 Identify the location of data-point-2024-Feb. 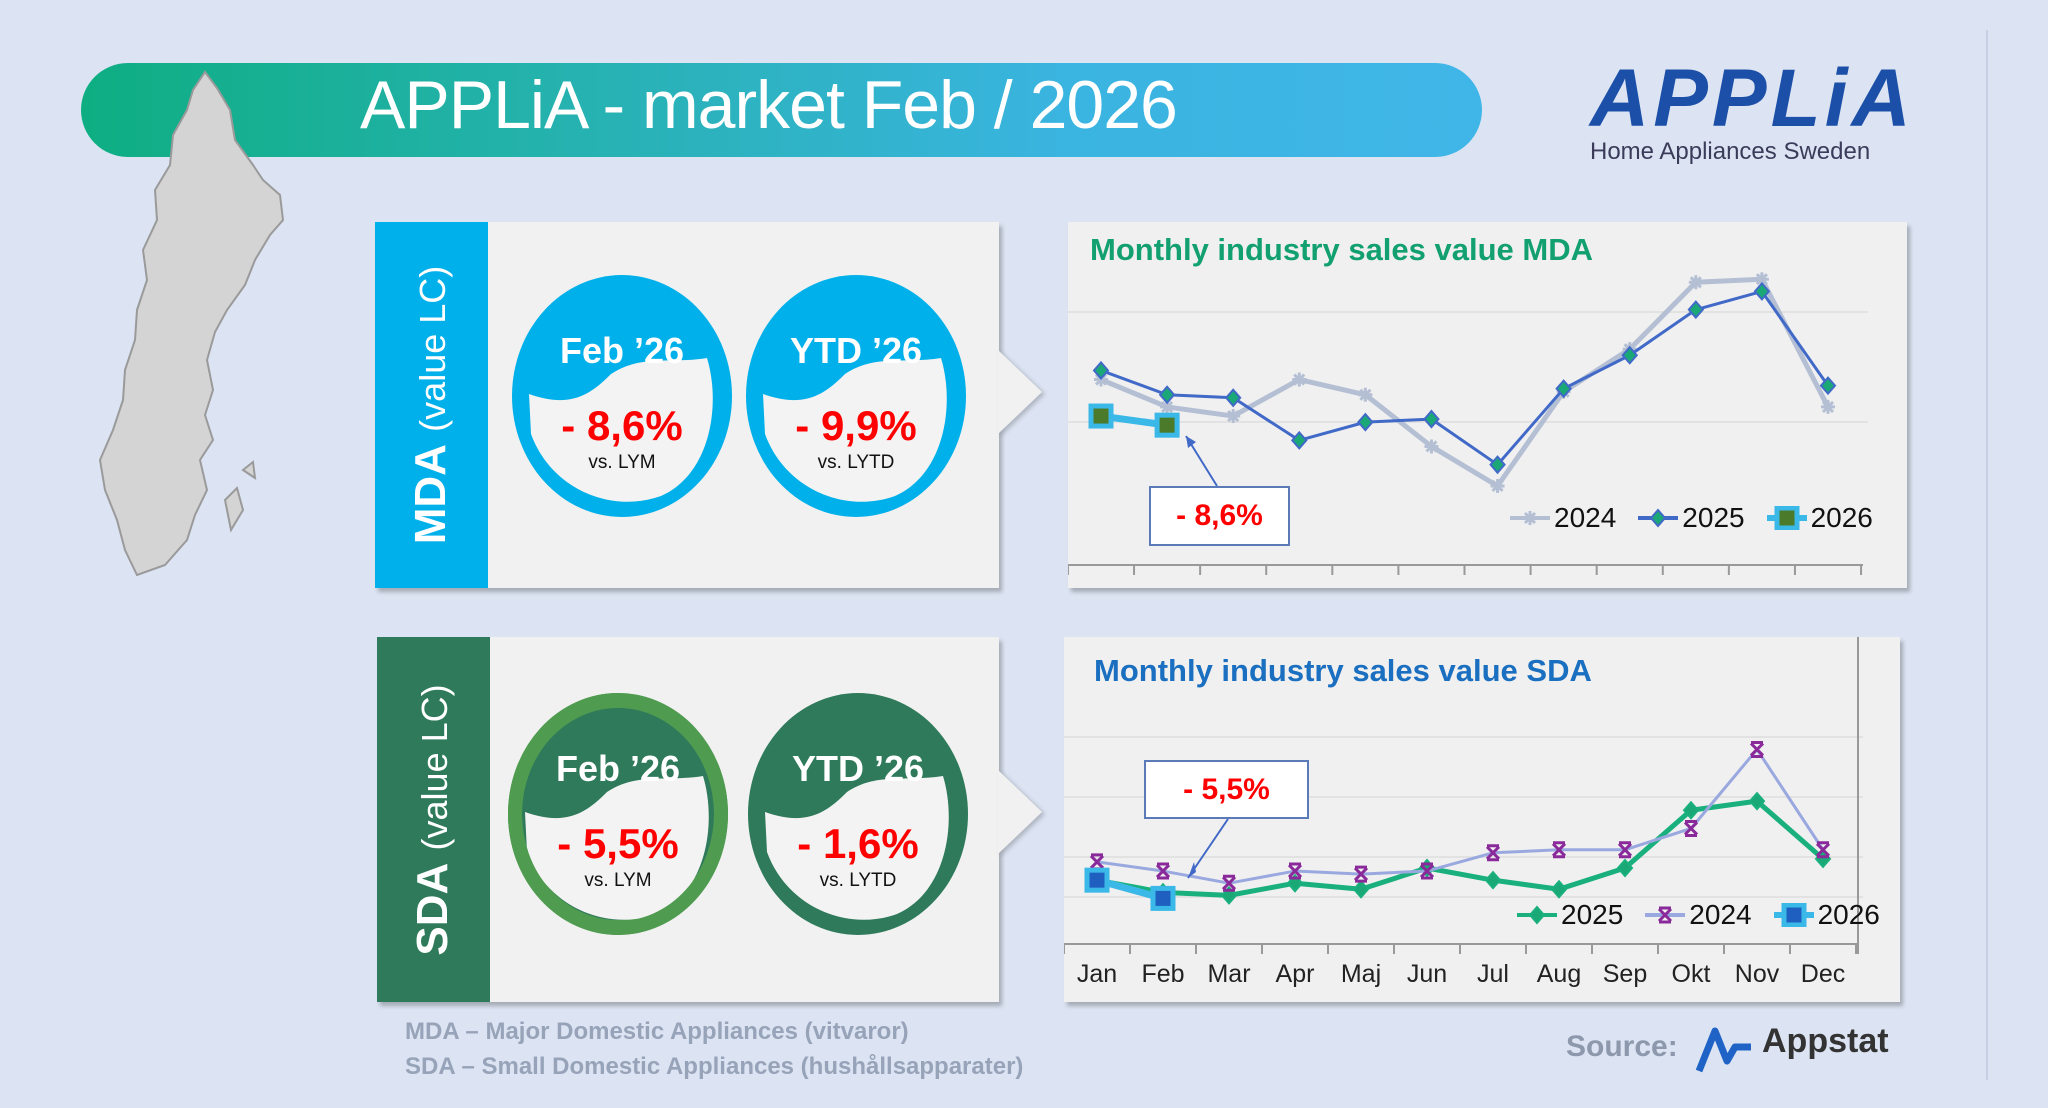
(1167, 406).